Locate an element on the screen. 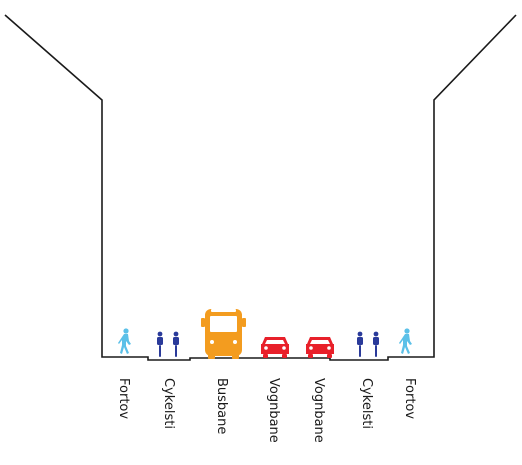 The height and width of the screenshot is (465, 522). lane-label-vognbane-1: Vognbane is located at coordinates (273, 410).